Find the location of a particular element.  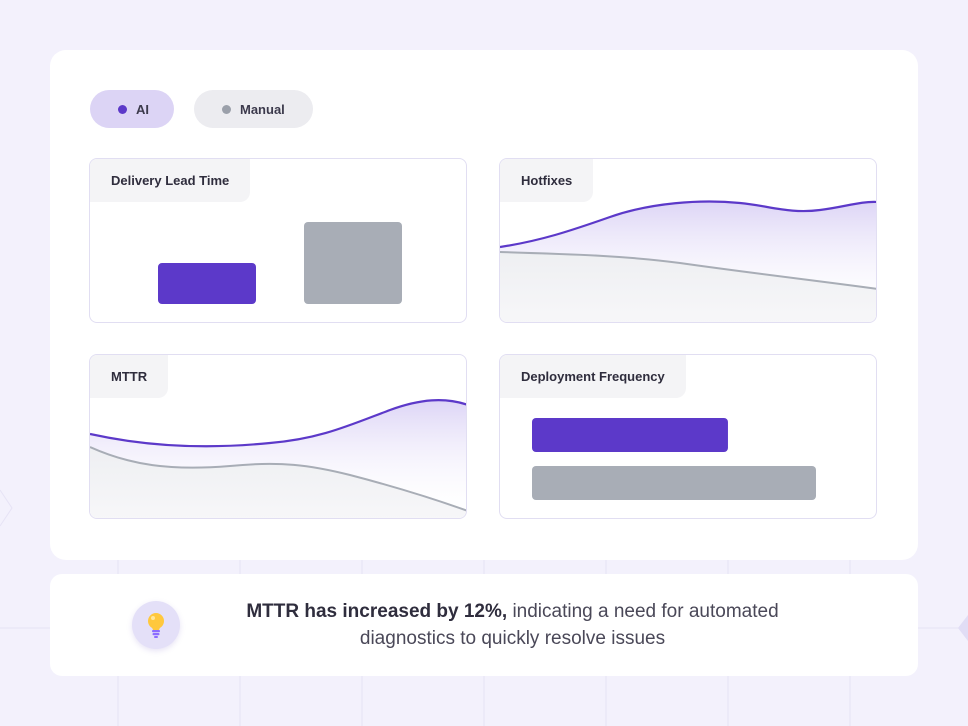

insight-highlight: MTTR has increased by 12%, is located at coordinates (377, 611).